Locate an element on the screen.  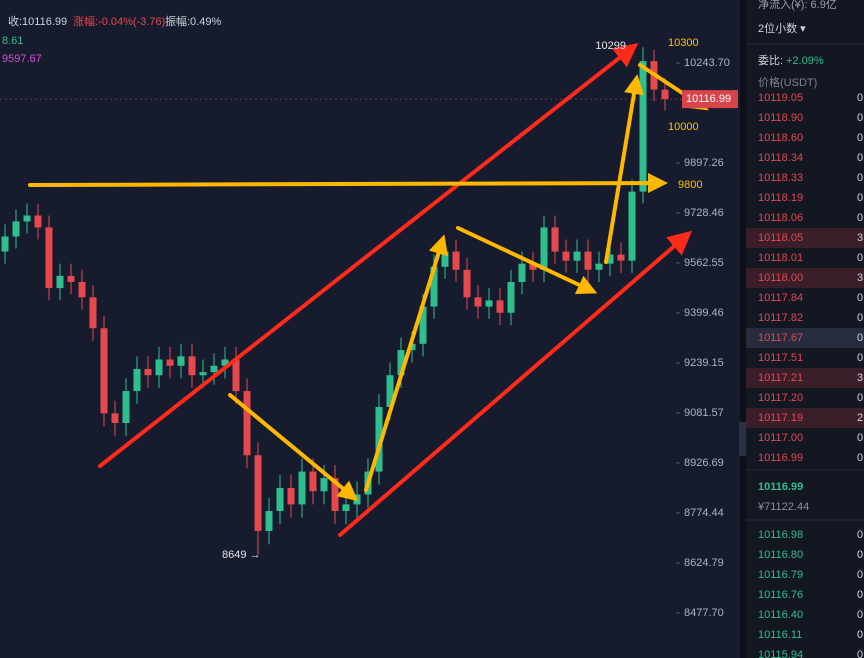
ask-price: 10118.01 is located at coordinates (780, 258).